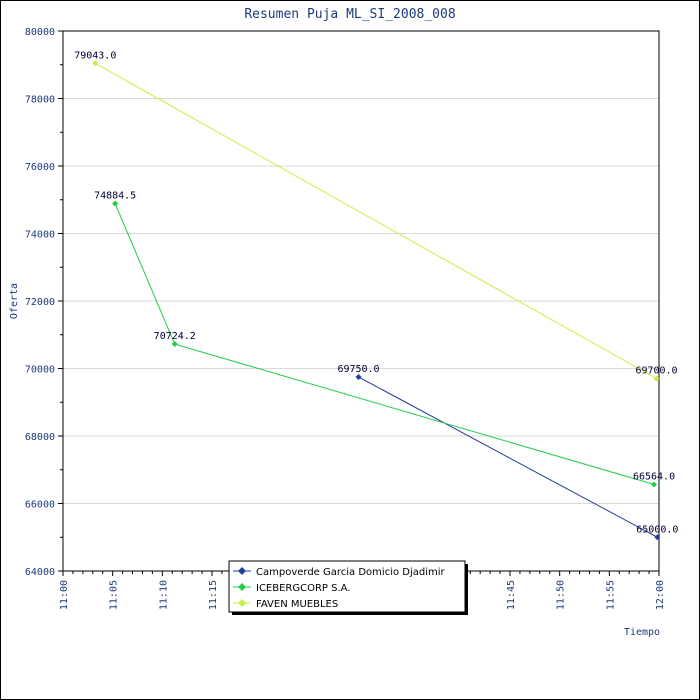  Describe the element at coordinates (40, 572) in the screenshot. I see `y-tick-label: 64000` at that location.